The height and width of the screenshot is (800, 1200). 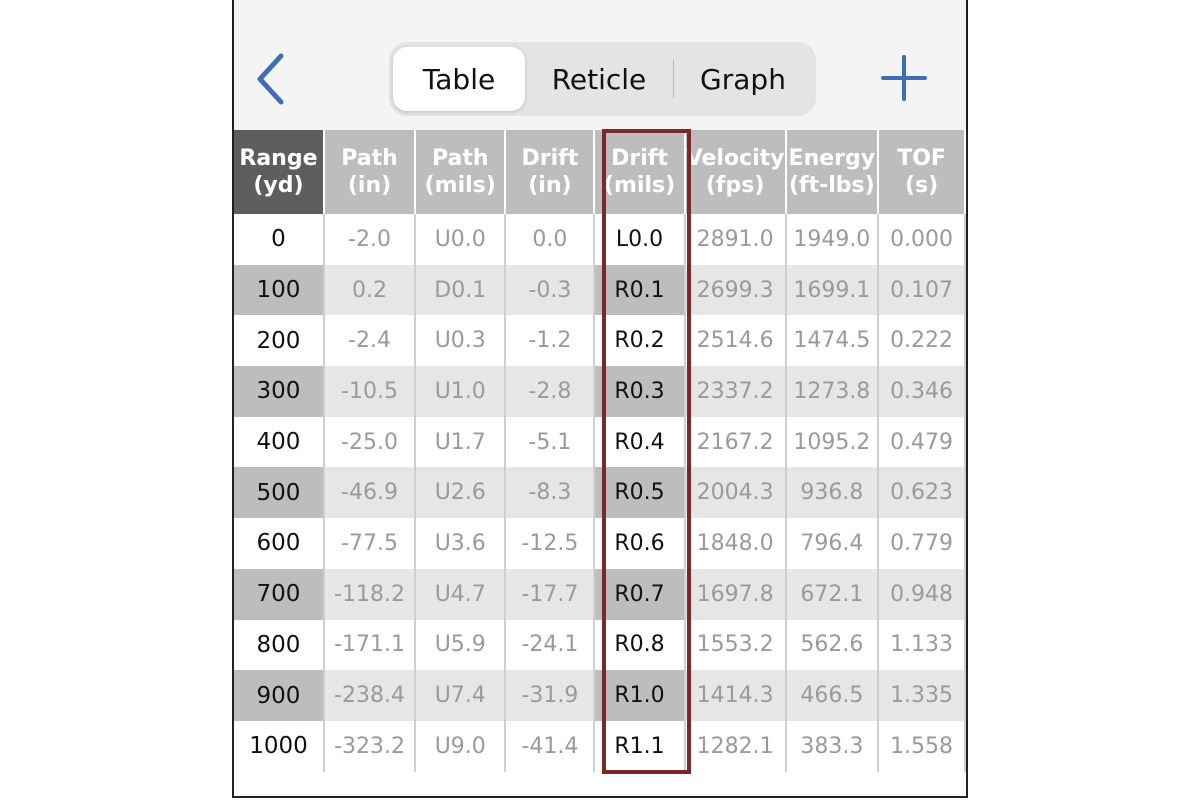 What do you see at coordinates (370, 239) in the screenshot?
I see `cell-path-in: -2.0` at bounding box center [370, 239].